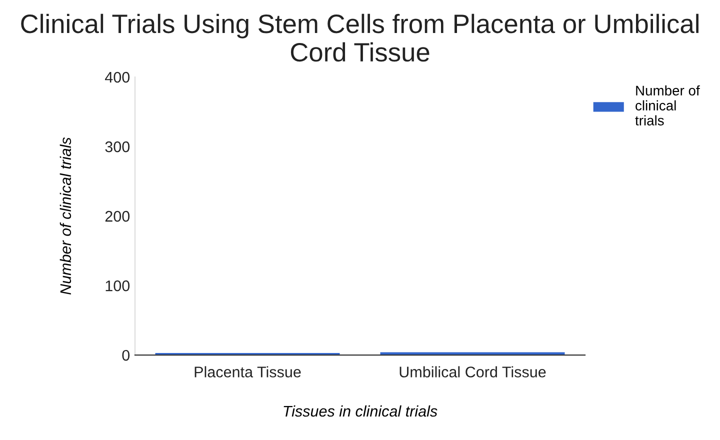 The height and width of the screenshot is (440, 720). I want to click on x-tick-label: Umbilical Cord Tissue, so click(473, 372).